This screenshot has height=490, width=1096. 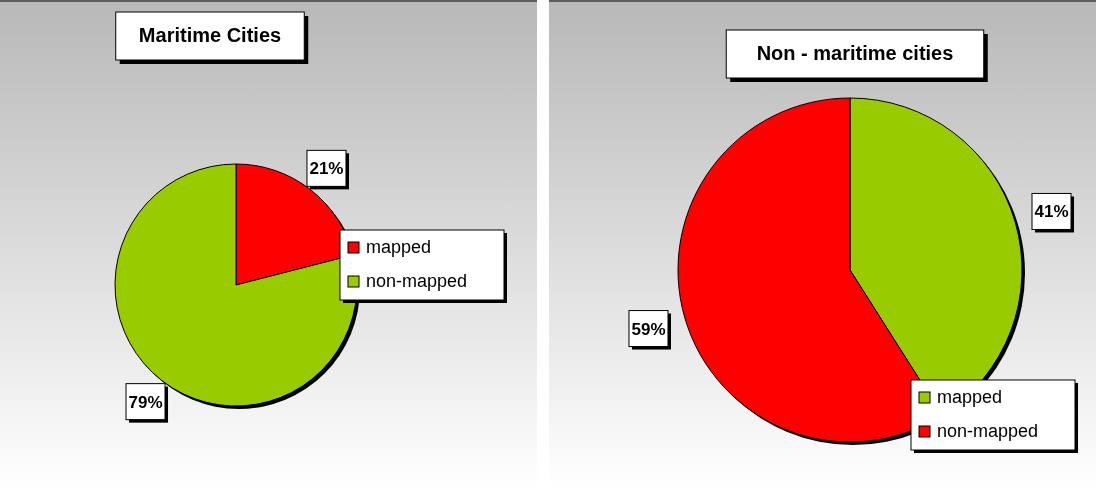 What do you see at coordinates (855, 53) in the screenshot?
I see `chart-title: Non - maritime cities` at bounding box center [855, 53].